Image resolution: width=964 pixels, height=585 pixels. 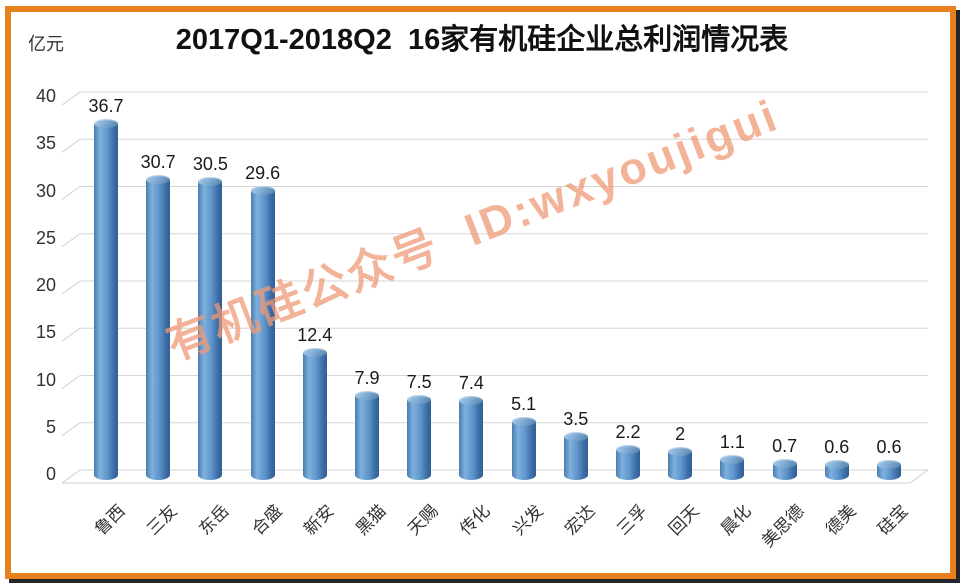 I want to click on y-axis-tick-label: 30, so click(x=45, y=190).